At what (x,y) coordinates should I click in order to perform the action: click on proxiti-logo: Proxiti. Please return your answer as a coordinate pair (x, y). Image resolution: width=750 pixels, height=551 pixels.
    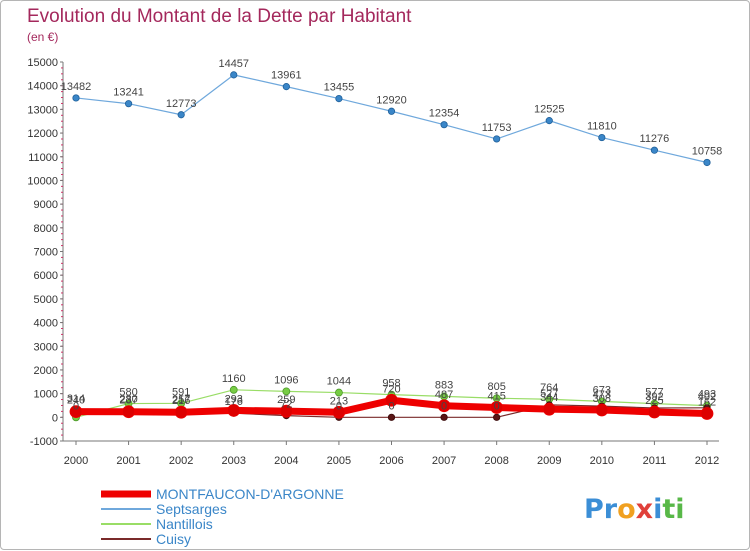
    Looking at the image, I should click on (634, 509).